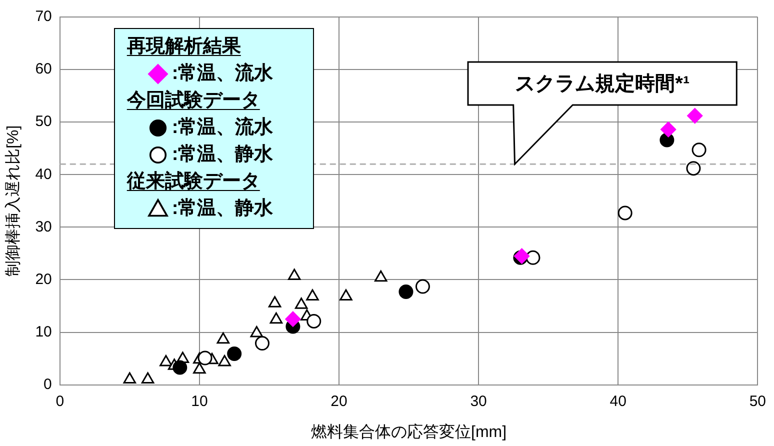  I want to click on annotation: 再現解析結果, so click(184, 47).